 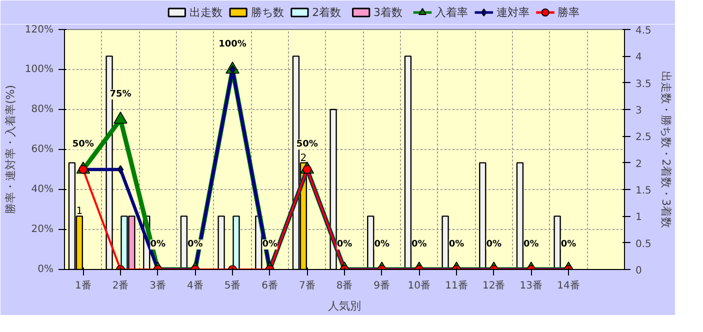 I want to click on y-tick-label: 60%, so click(x=42, y=149).